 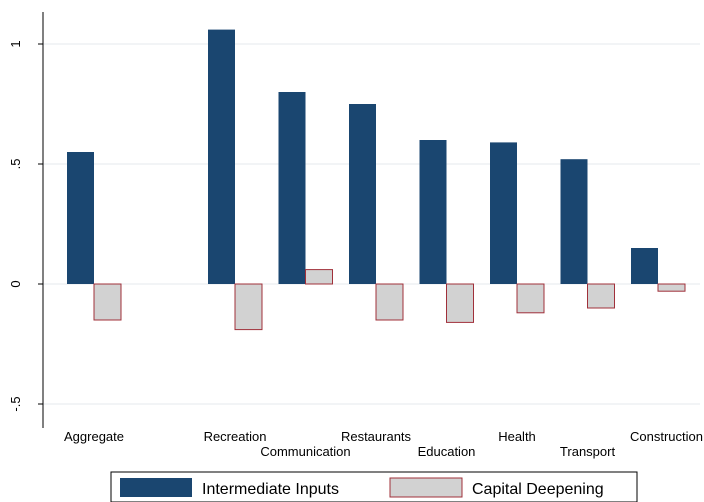 I want to click on legend: Intermediate Inputs Capital Deepening, so click(x=374, y=486).